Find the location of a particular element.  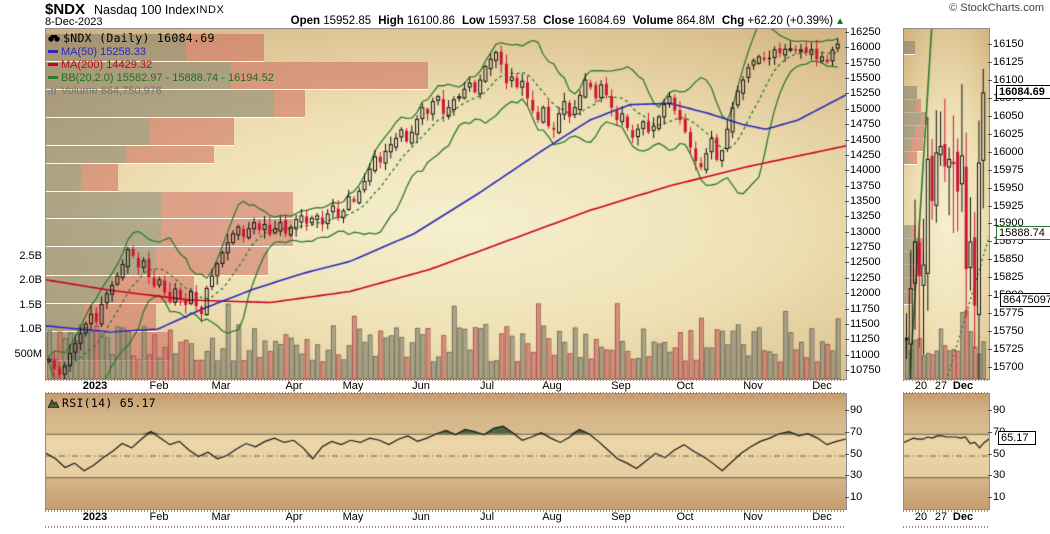

zoom-price-axis-label: 15700 is located at coordinates (1006, 367).